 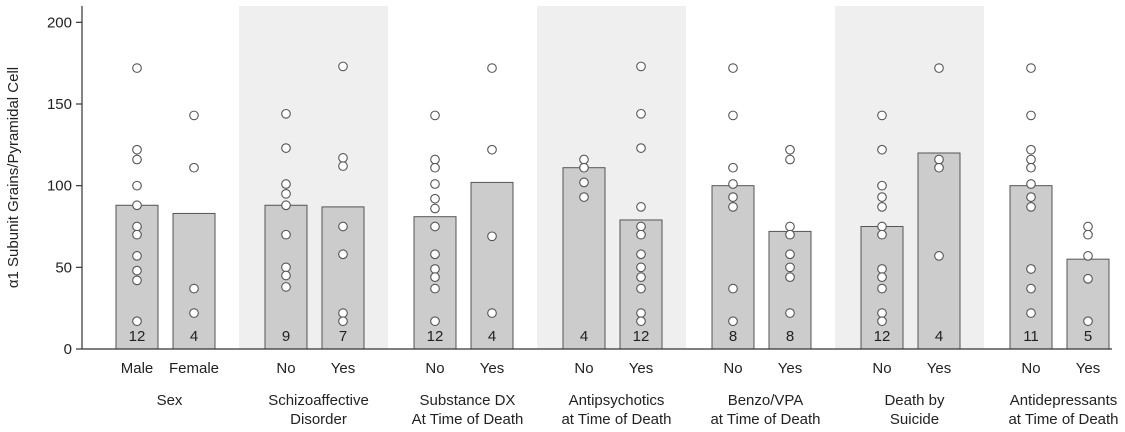 I want to click on y-tick-label: 100, so click(x=59, y=186).